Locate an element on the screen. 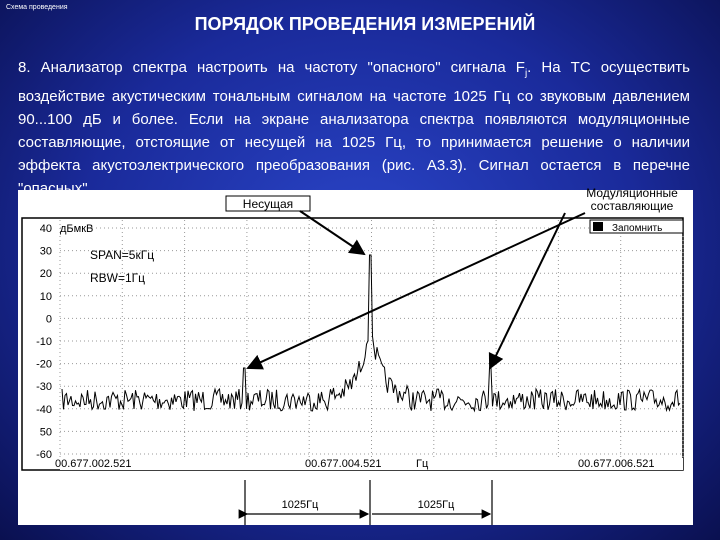 The width and height of the screenshot is (720, 540). memory-button is located at coordinates (636, 226).